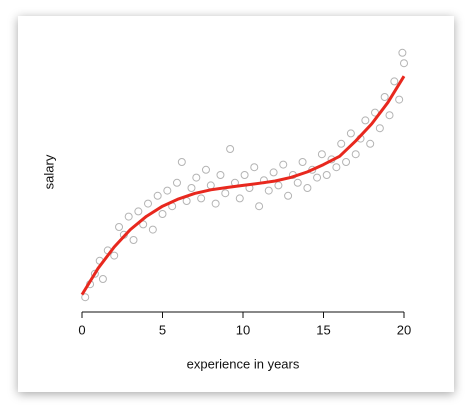  Describe the element at coordinates (81, 329) in the screenshot. I see `x-tick-label: 0` at that location.